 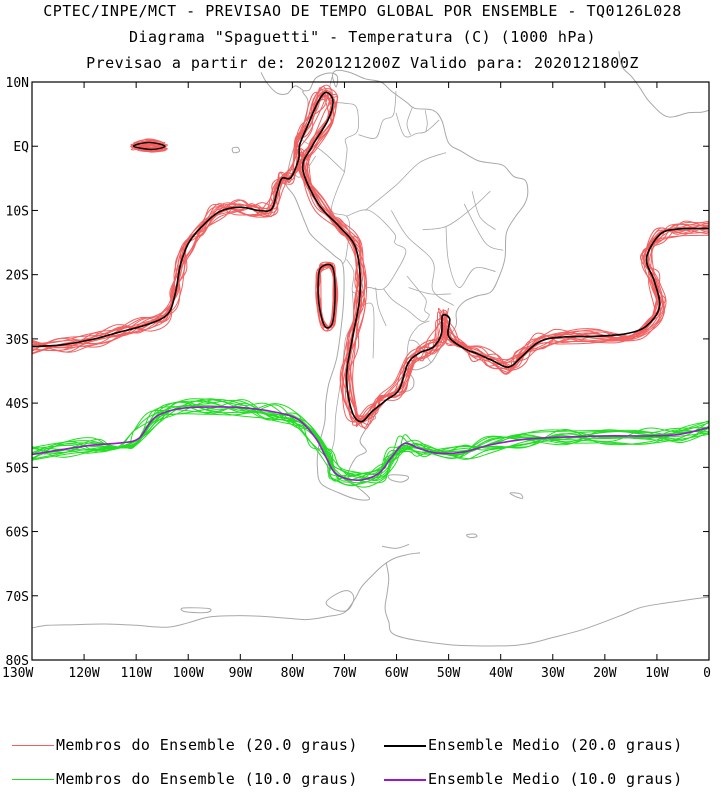 What do you see at coordinates (555, 745) in the screenshot?
I see `legend-mean20-label: Ensemble Medio (20.0 graus)` at bounding box center [555, 745].